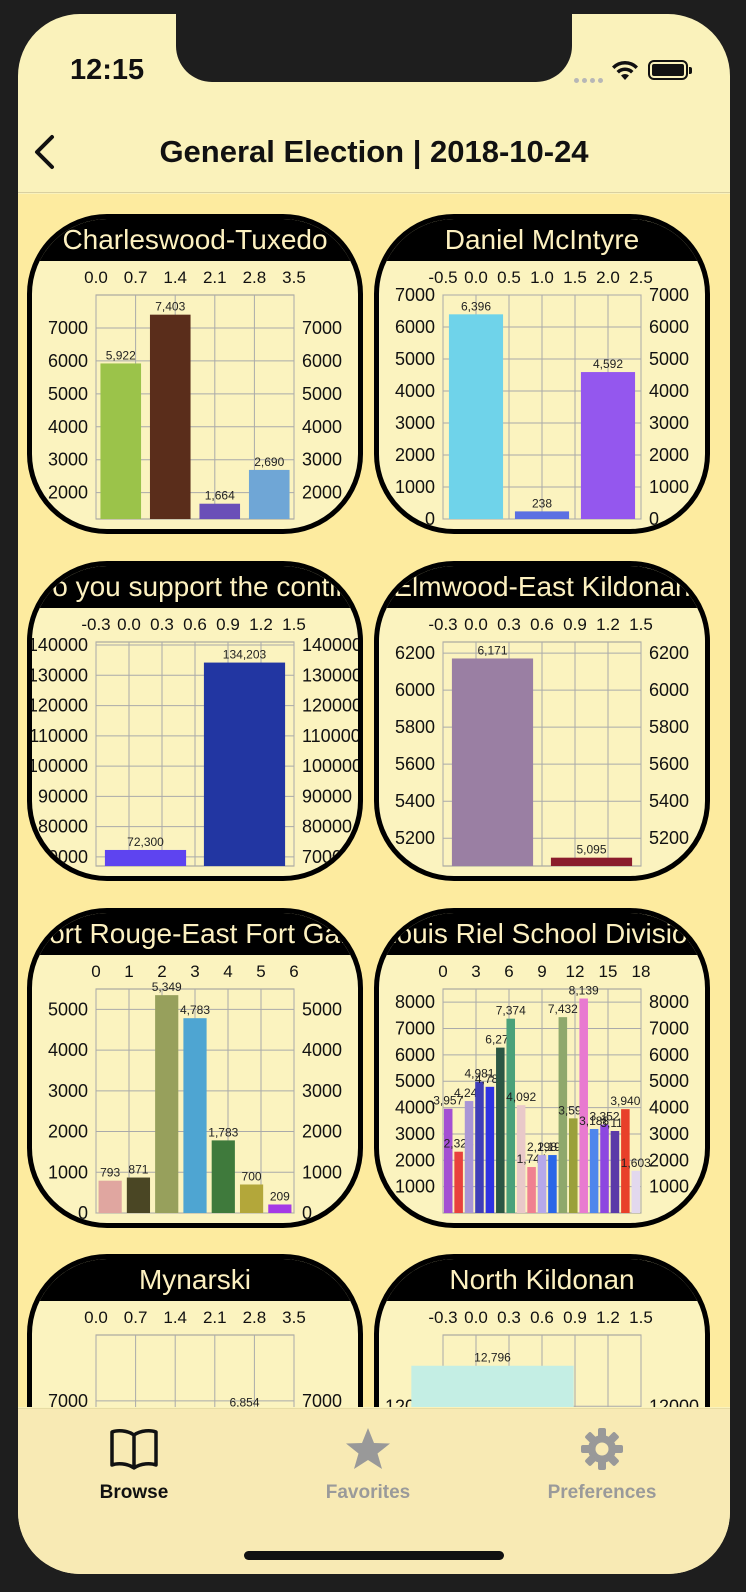  I want to click on plot-area, so click(195, 1370).